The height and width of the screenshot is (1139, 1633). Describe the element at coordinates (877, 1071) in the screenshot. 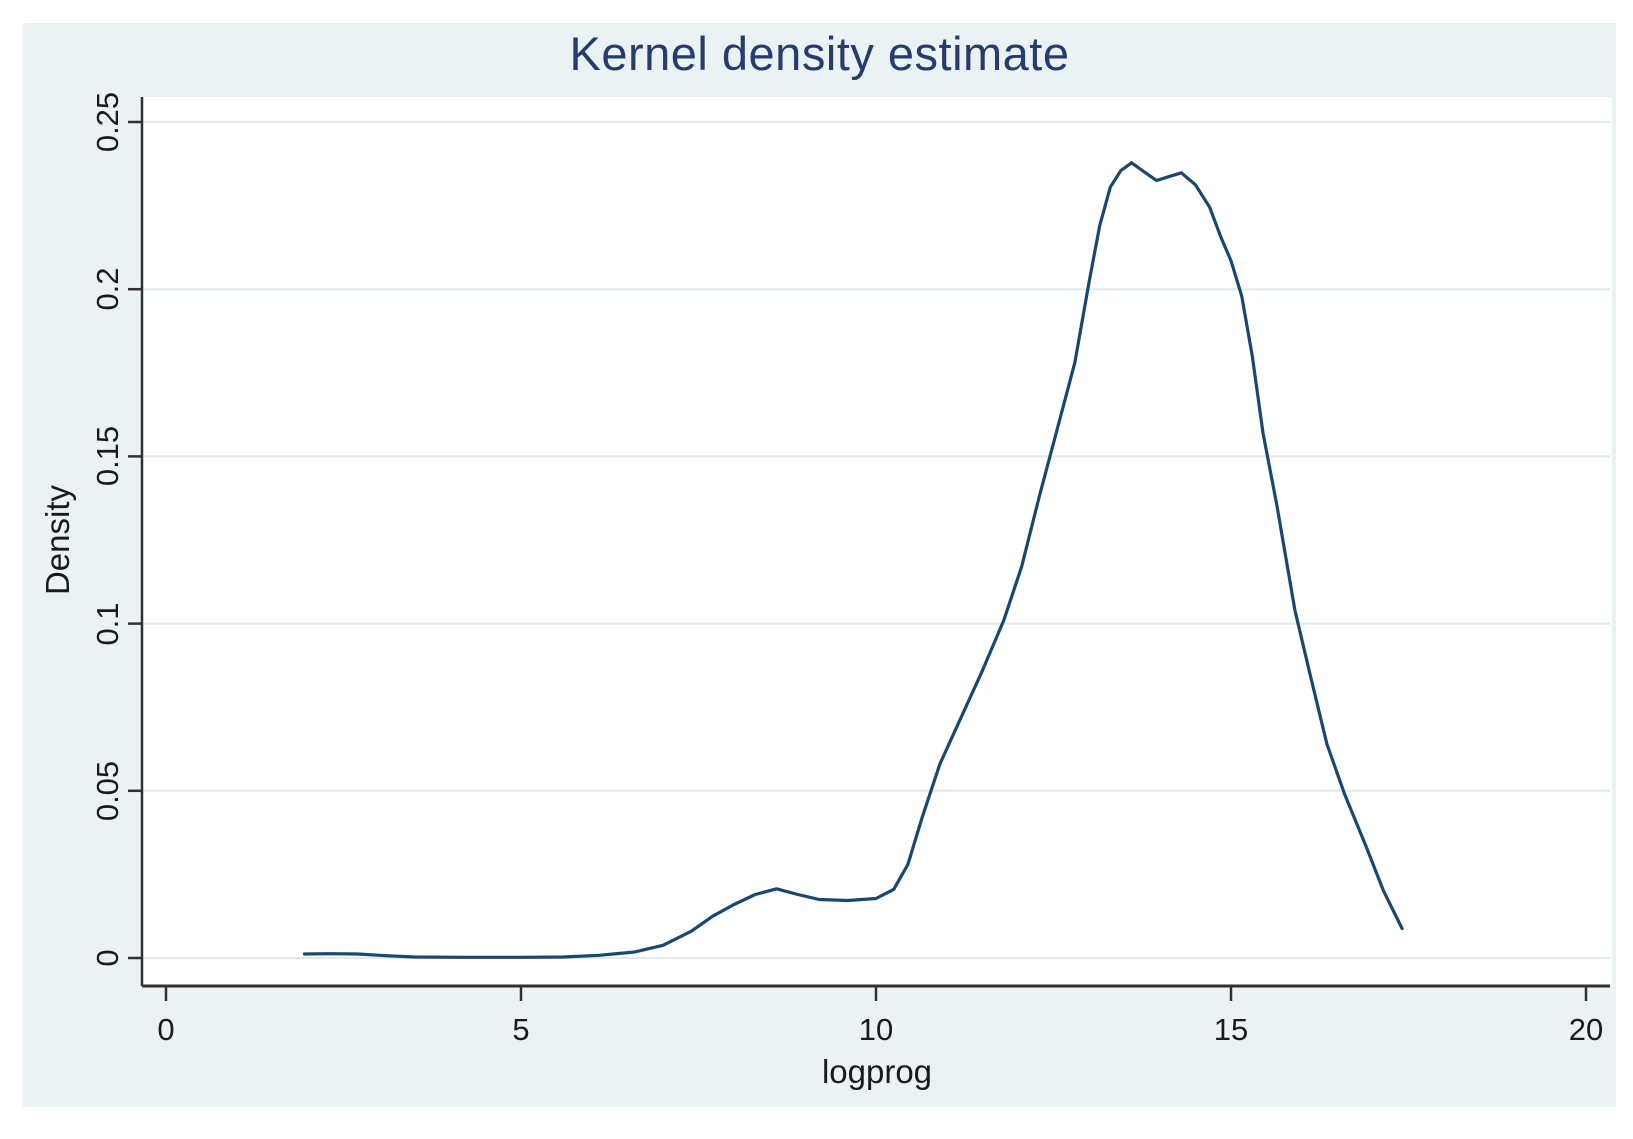

I see `x-axis-title: logprog` at that location.